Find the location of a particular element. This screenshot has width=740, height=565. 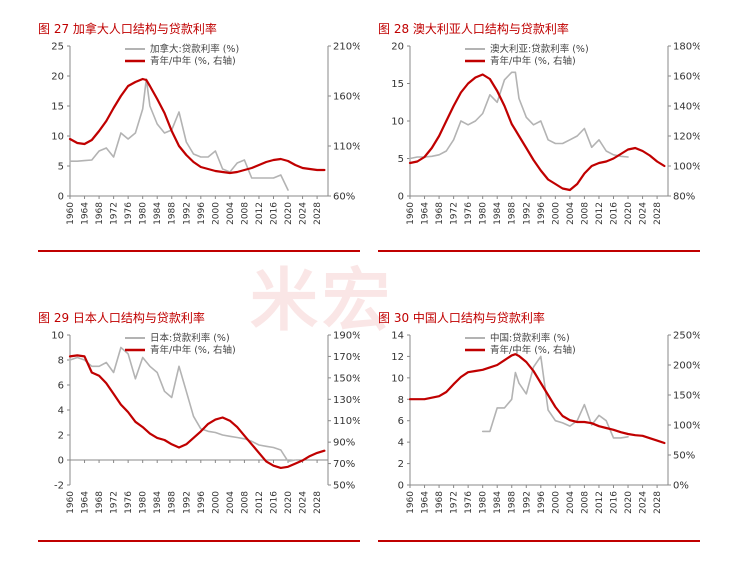

y-tick-label: 6 is located at coordinates (401, 421).